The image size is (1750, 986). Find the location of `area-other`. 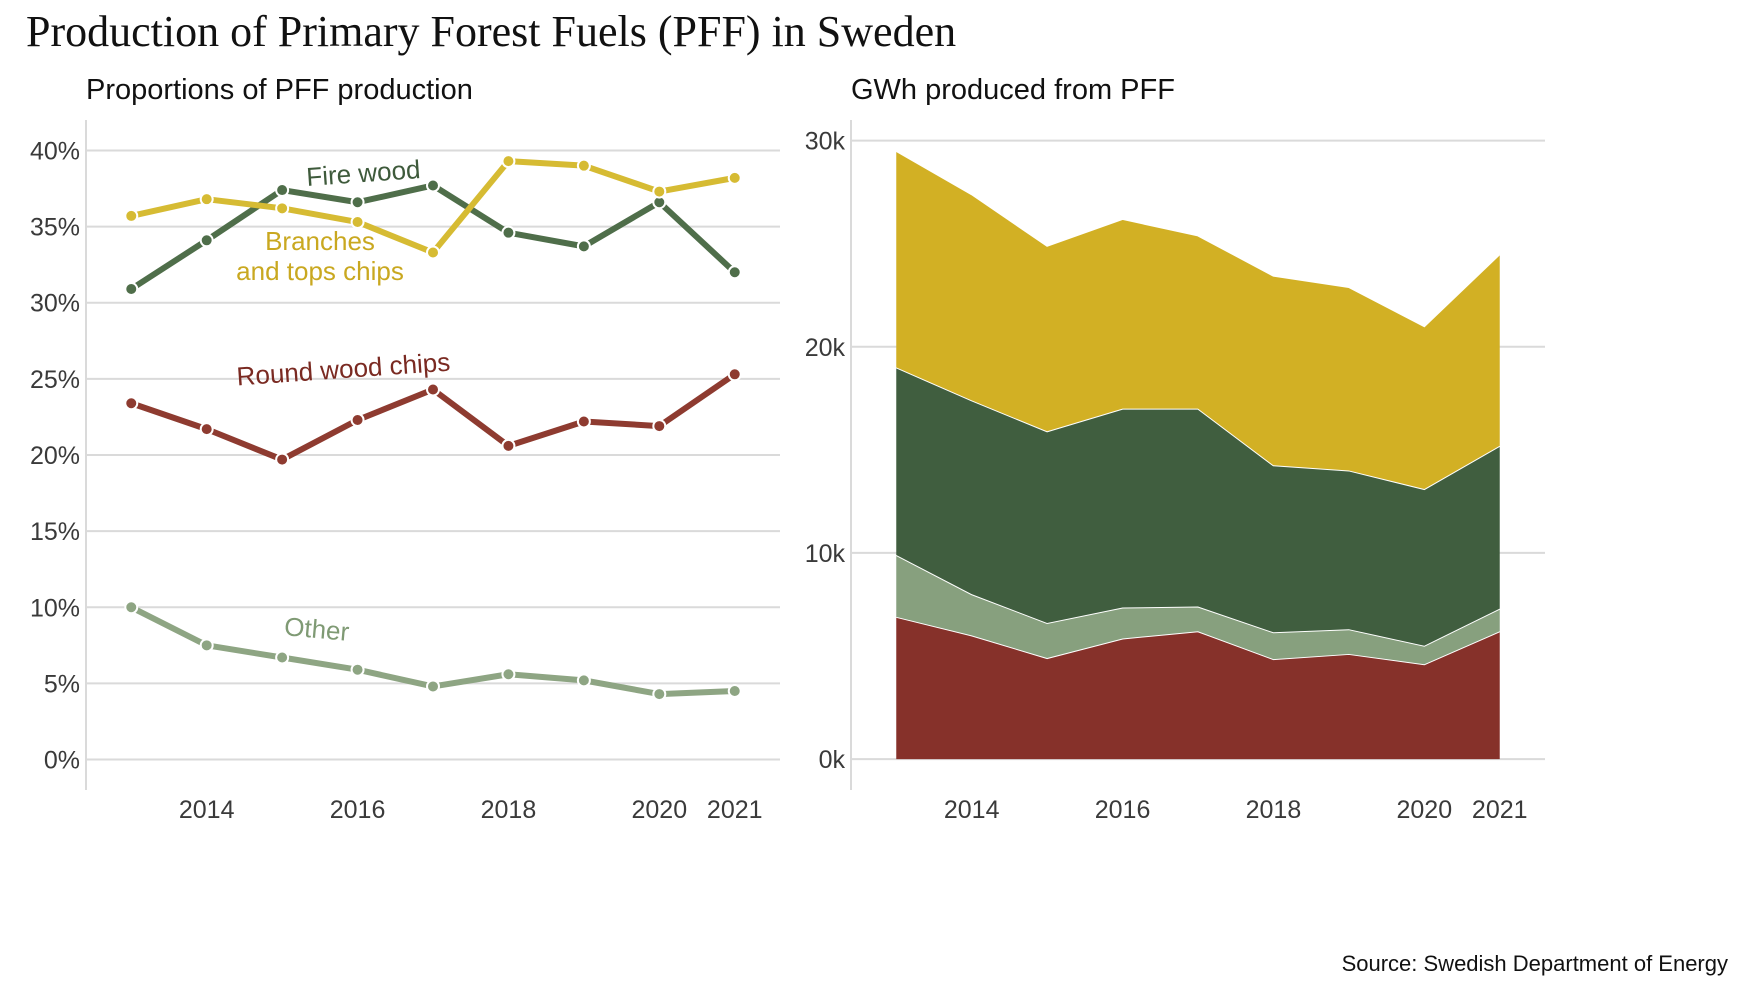

area-other is located at coordinates (1198, 609).